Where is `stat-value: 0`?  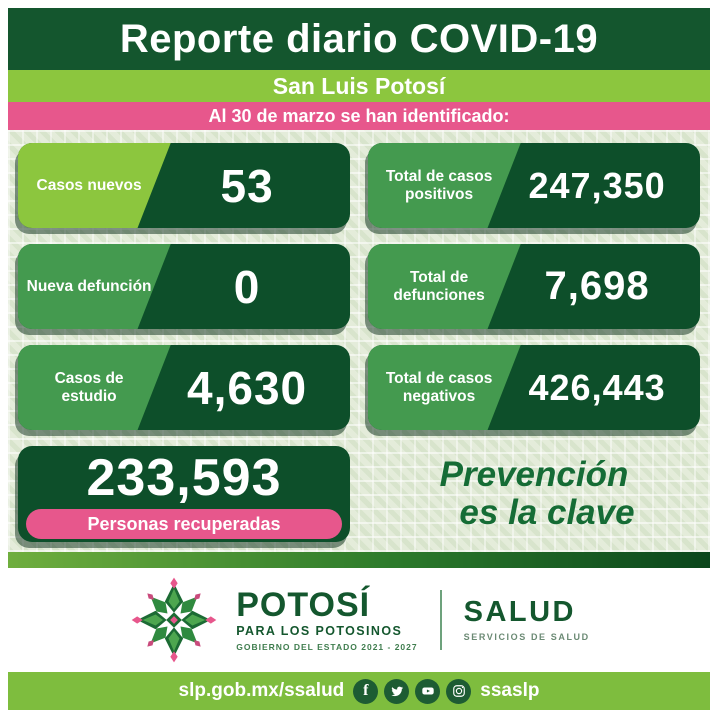 stat-value: 0 is located at coordinates (247, 286).